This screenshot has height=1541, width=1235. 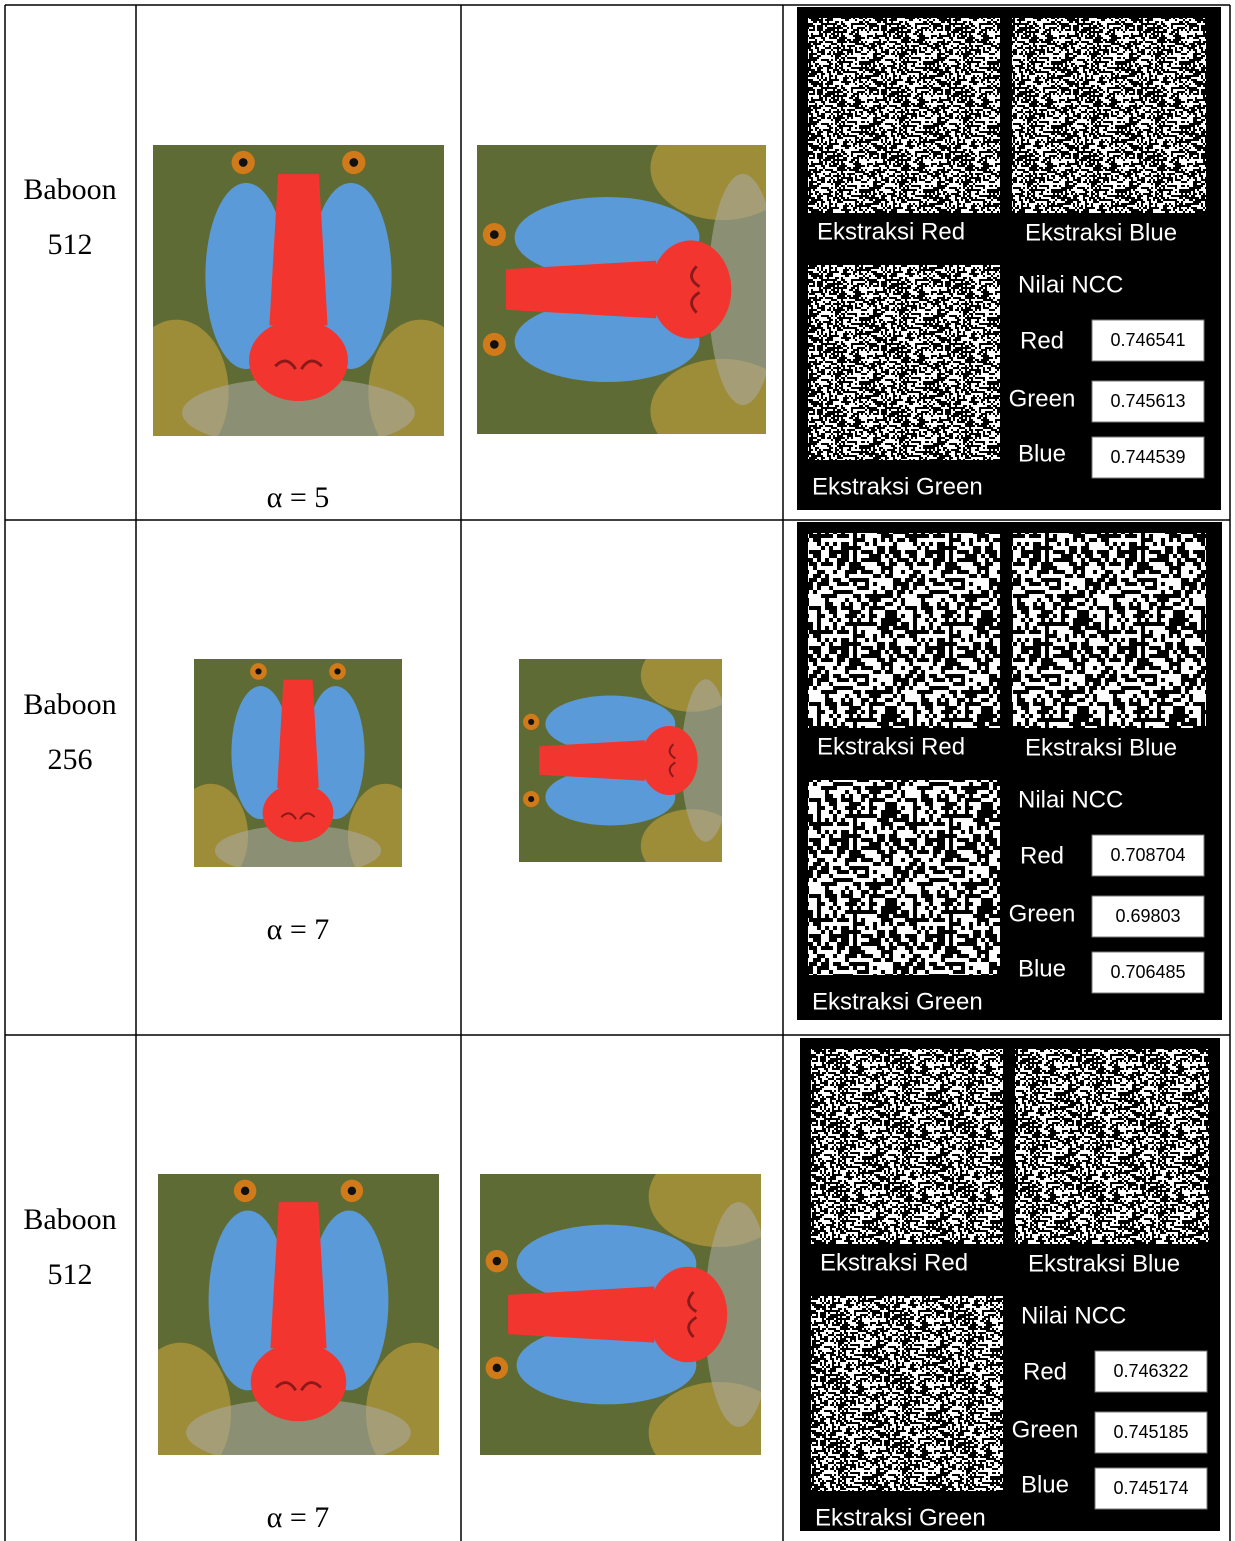 What do you see at coordinates (298, 497) in the screenshot?
I see `alpha-label: α = 5` at bounding box center [298, 497].